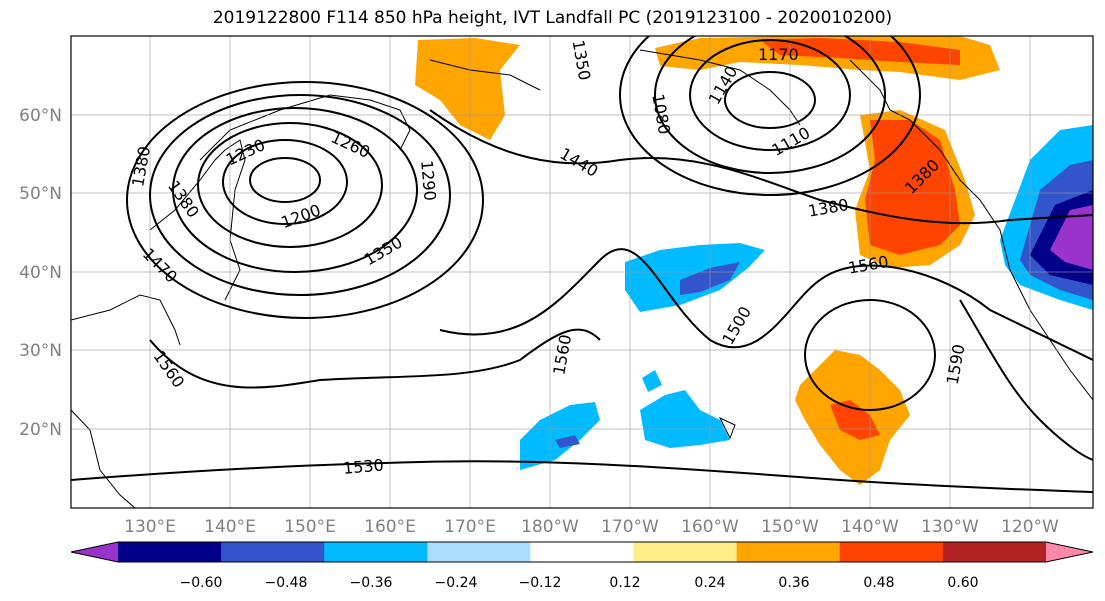  Describe the element at coordinates (962, 583) in the screenshot. I see `colorbar-tick-label: 0.60` at that location.